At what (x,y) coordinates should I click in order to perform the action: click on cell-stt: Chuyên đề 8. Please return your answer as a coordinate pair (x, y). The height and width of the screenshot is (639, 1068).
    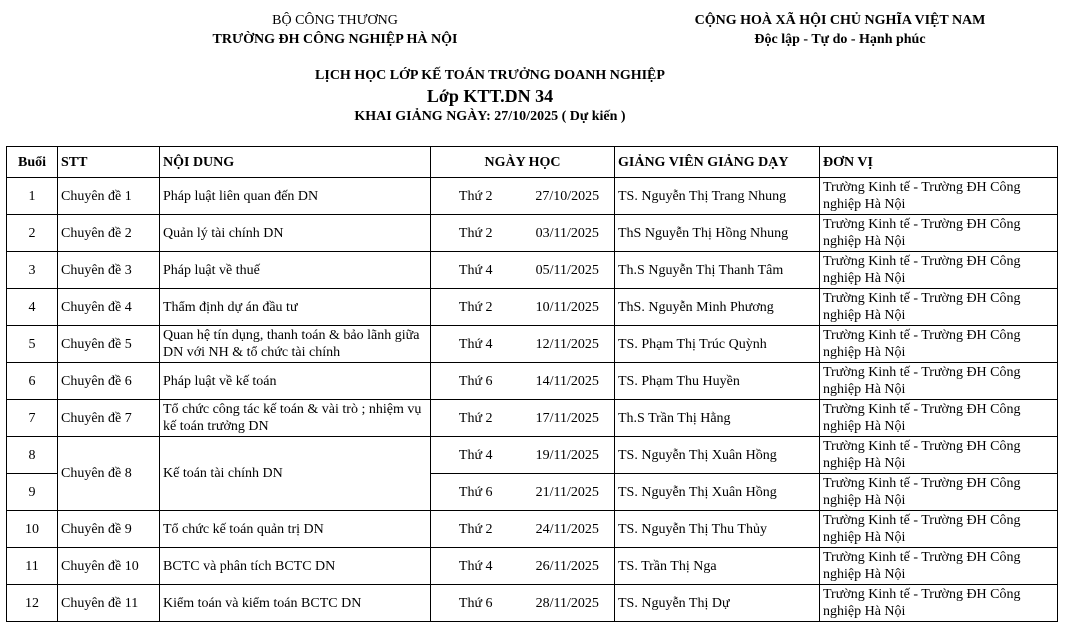
    Looking at the image, I should click on (108, 473).